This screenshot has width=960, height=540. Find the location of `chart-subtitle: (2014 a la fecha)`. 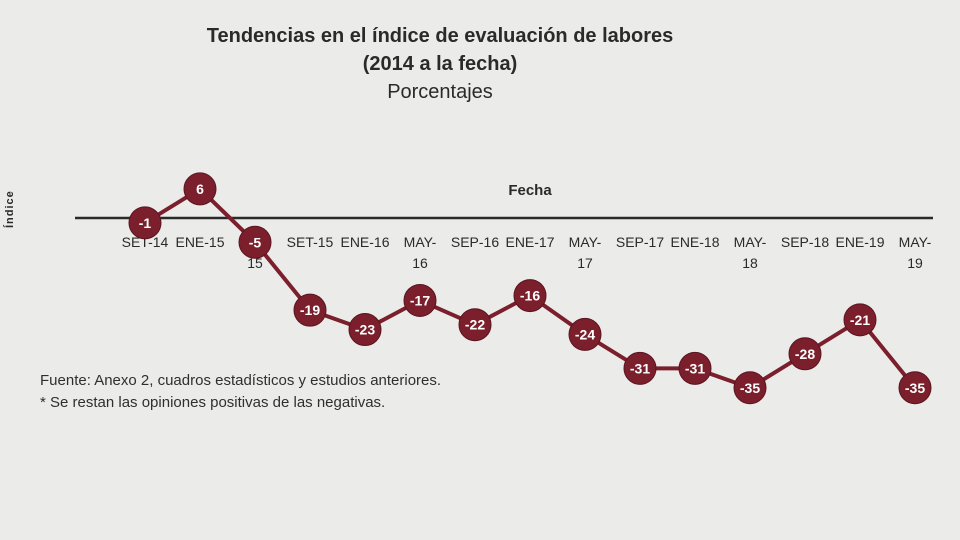

chart-subtitle: (2014 a la fecha) is located at coordinates (440, 64).